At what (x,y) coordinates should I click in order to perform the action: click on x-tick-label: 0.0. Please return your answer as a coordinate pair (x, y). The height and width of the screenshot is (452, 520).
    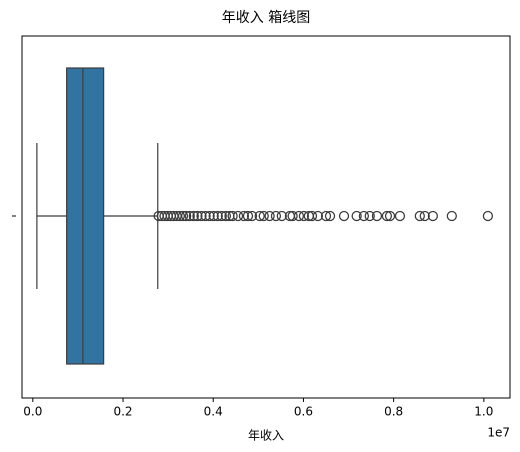
    Looking at the image, I should click on (32, 412).